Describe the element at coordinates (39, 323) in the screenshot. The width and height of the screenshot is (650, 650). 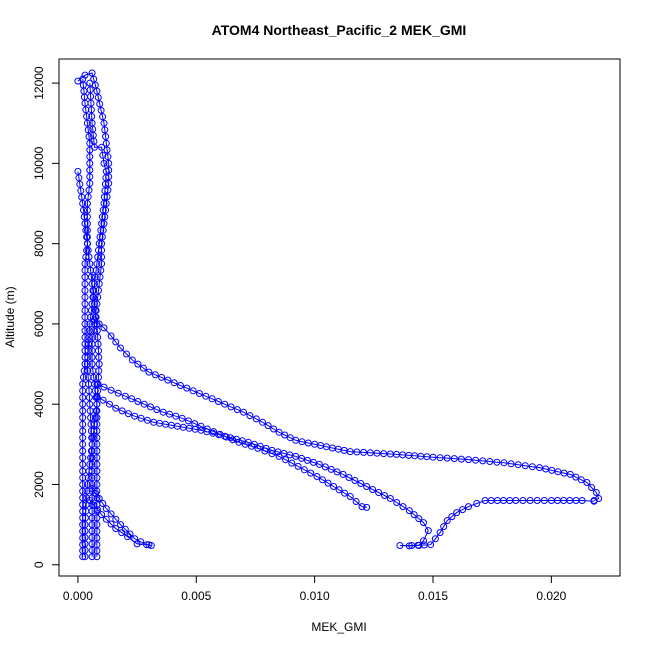
I see `y-tick-label: 6000` at that location.